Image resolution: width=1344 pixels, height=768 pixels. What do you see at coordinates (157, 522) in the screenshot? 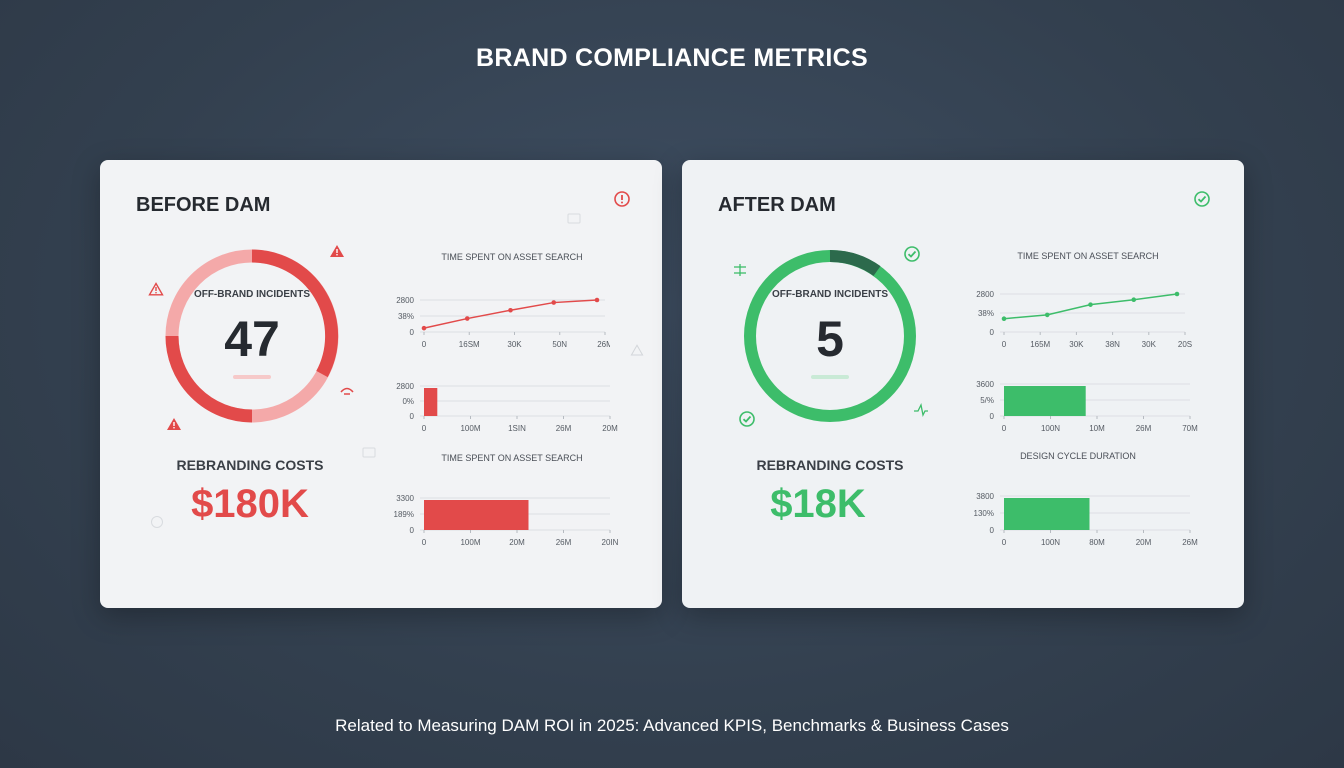
I see `faint-clock-icon` at bounding box center [157, 522].